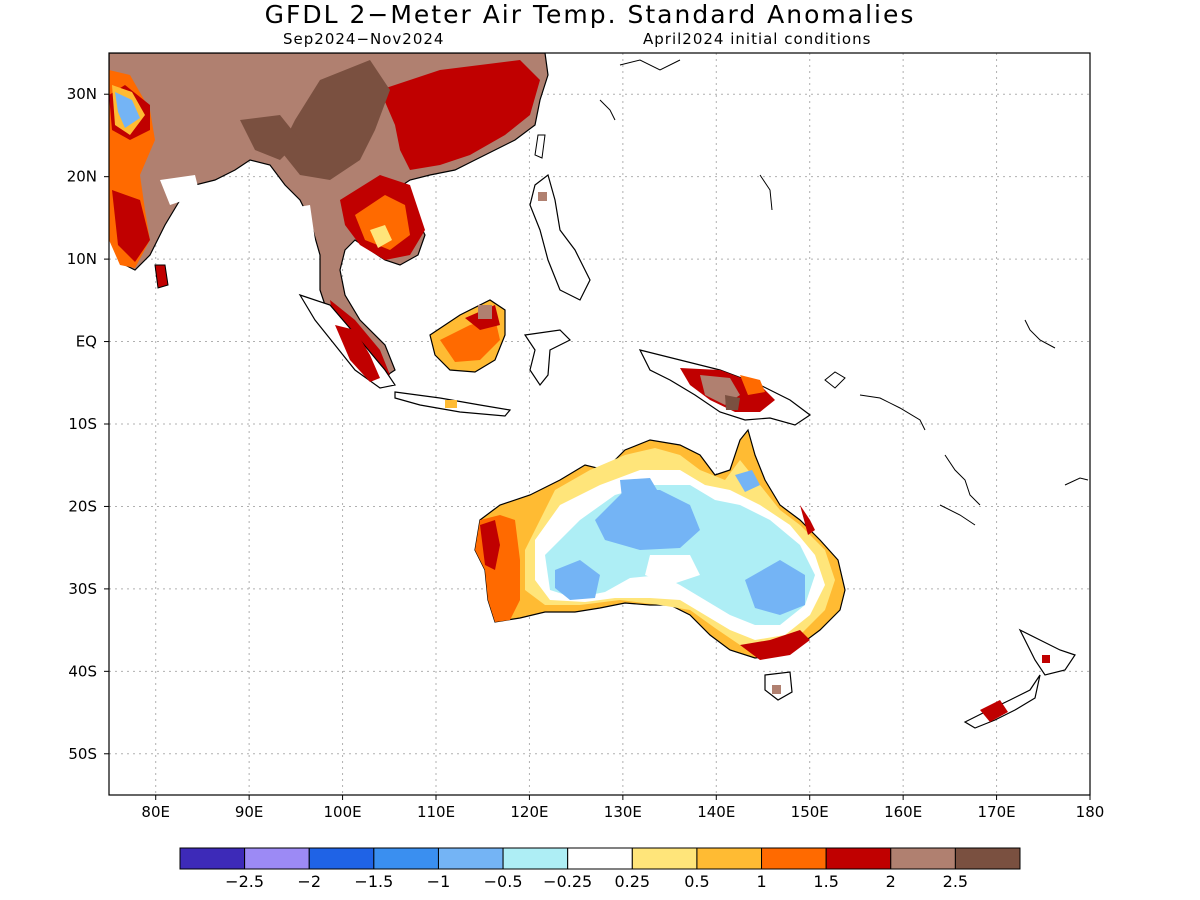  Describe the element at coordinates (309, 881) in the screenshot. I see `colorbar-label: −2` at that location.